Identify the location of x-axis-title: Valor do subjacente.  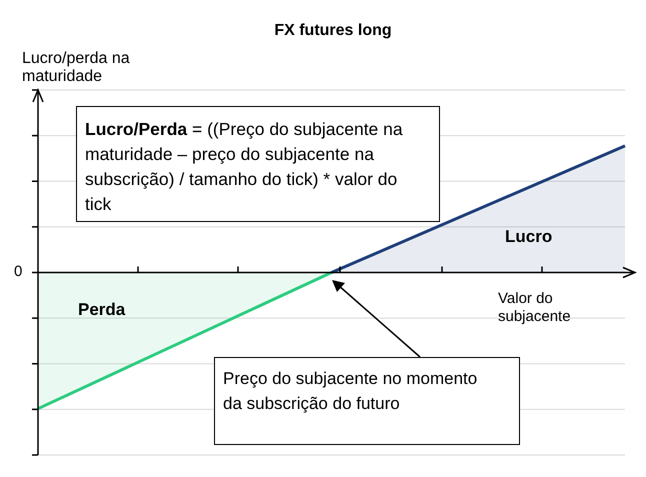
(535, 308).